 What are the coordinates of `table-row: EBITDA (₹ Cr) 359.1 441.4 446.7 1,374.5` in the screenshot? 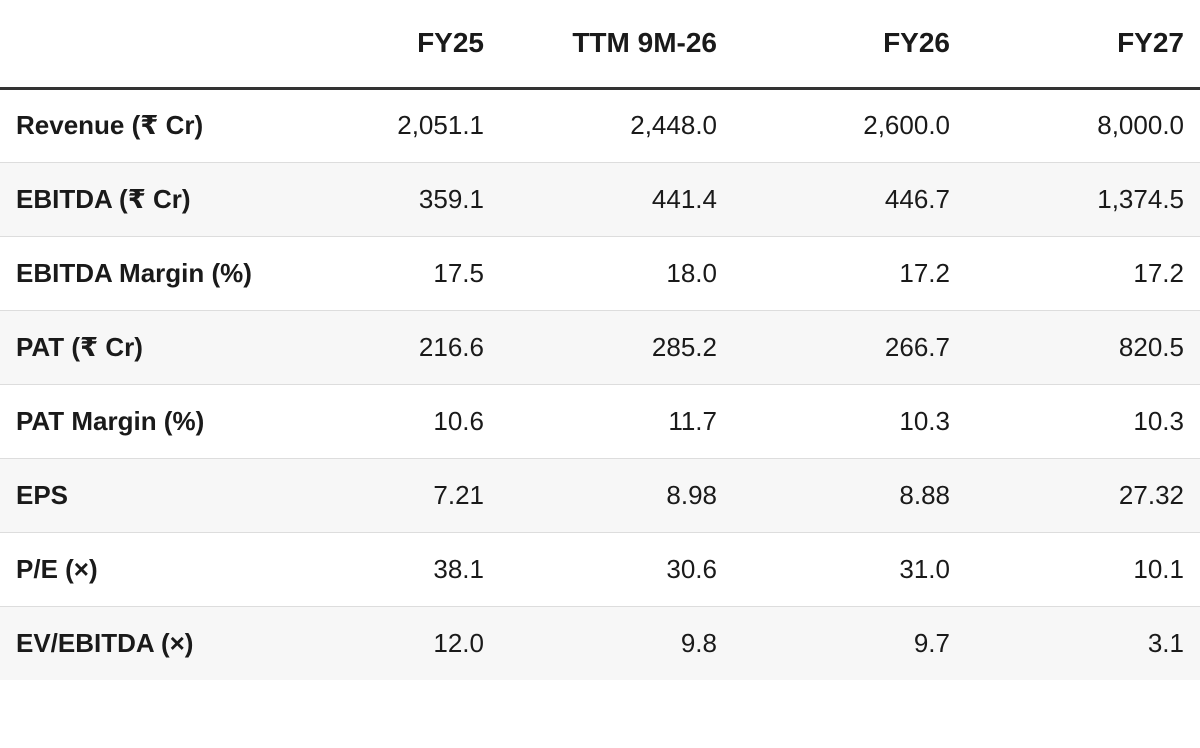 It's located at (600, 199).